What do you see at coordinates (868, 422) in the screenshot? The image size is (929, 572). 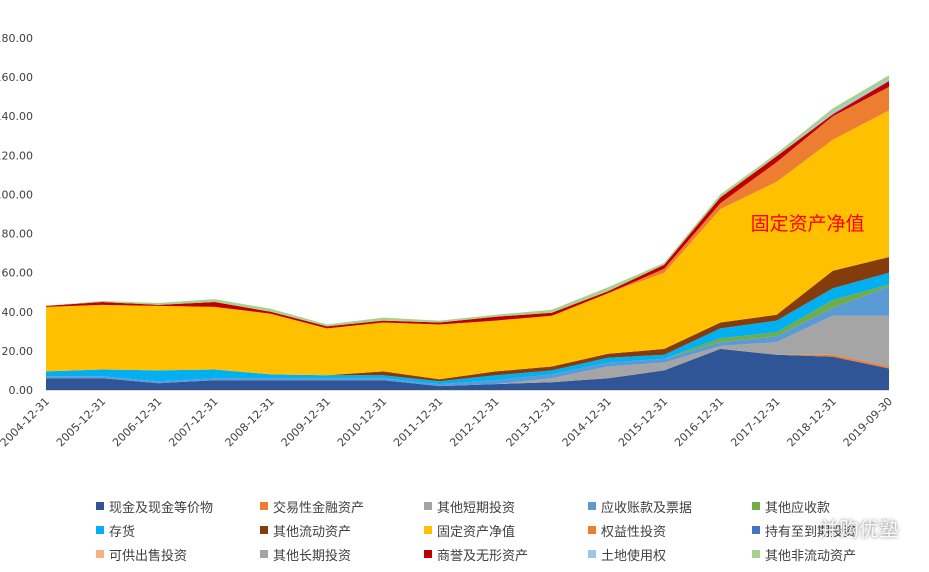 I see `x-tick-label: 2019-09-30` at bounding box center [868, 422].